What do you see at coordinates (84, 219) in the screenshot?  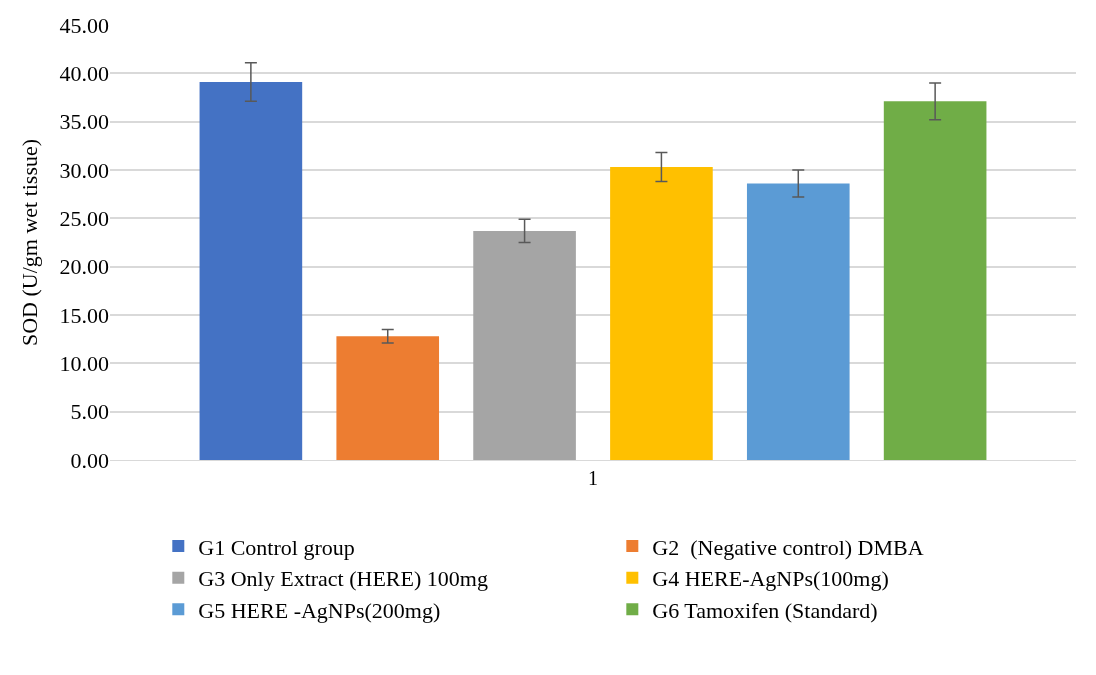 I see `y-tick-label: 25.00` at bounding box center [84, 219].